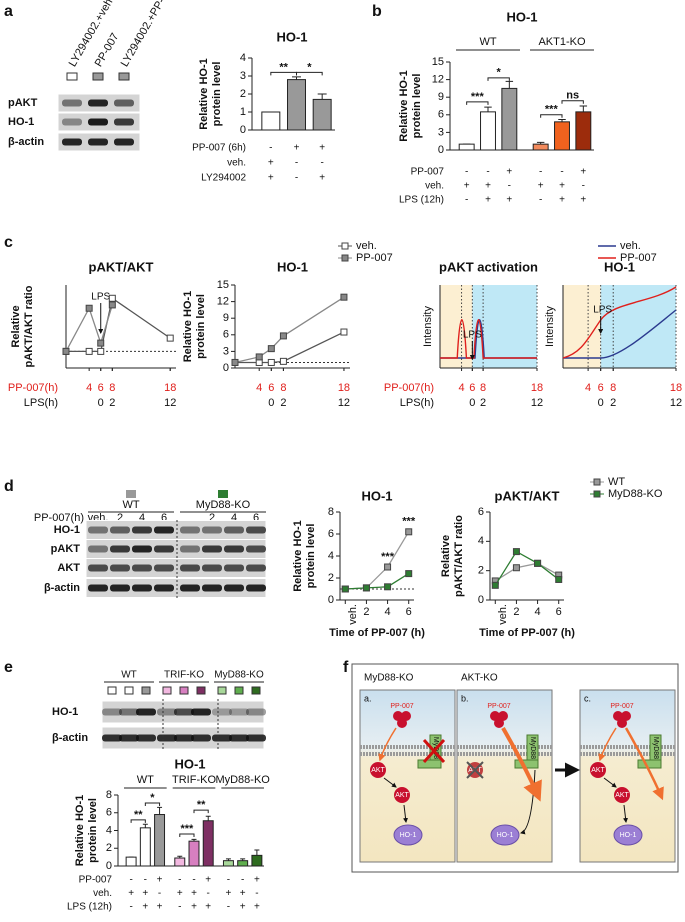 Image resolution: width=685 pixels, height=922 pixels. Describe the element at coordinates (532, 748) in the screenshot. I see `myd88-label: MyD88` at that location.